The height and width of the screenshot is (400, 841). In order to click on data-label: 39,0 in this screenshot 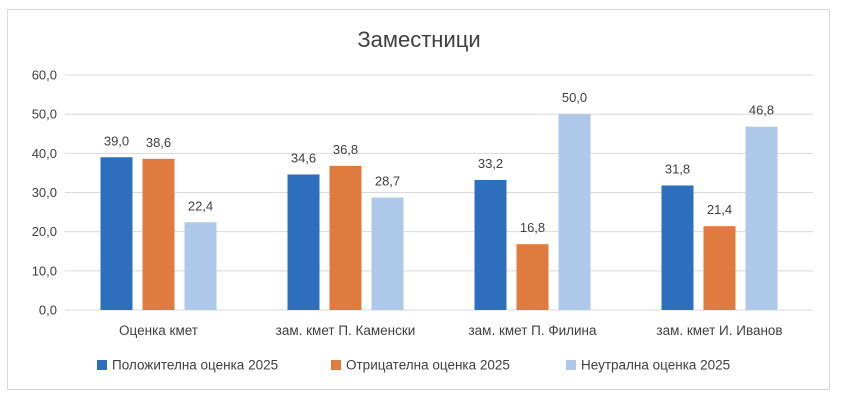, I will do `click(116, 140)`.